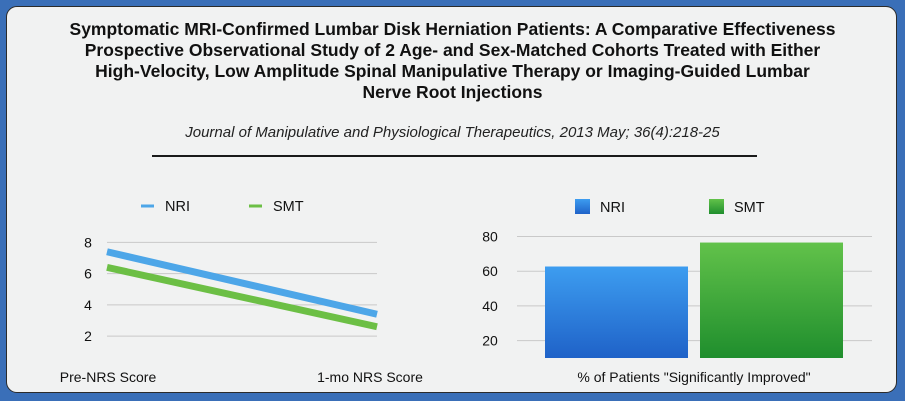 Image resolution: width=905 pixels, height=401 pixels. What do you see at coordinates (242, 297) in the screenshot?
I see `line-series-smt` at bounding box center [242, 297].